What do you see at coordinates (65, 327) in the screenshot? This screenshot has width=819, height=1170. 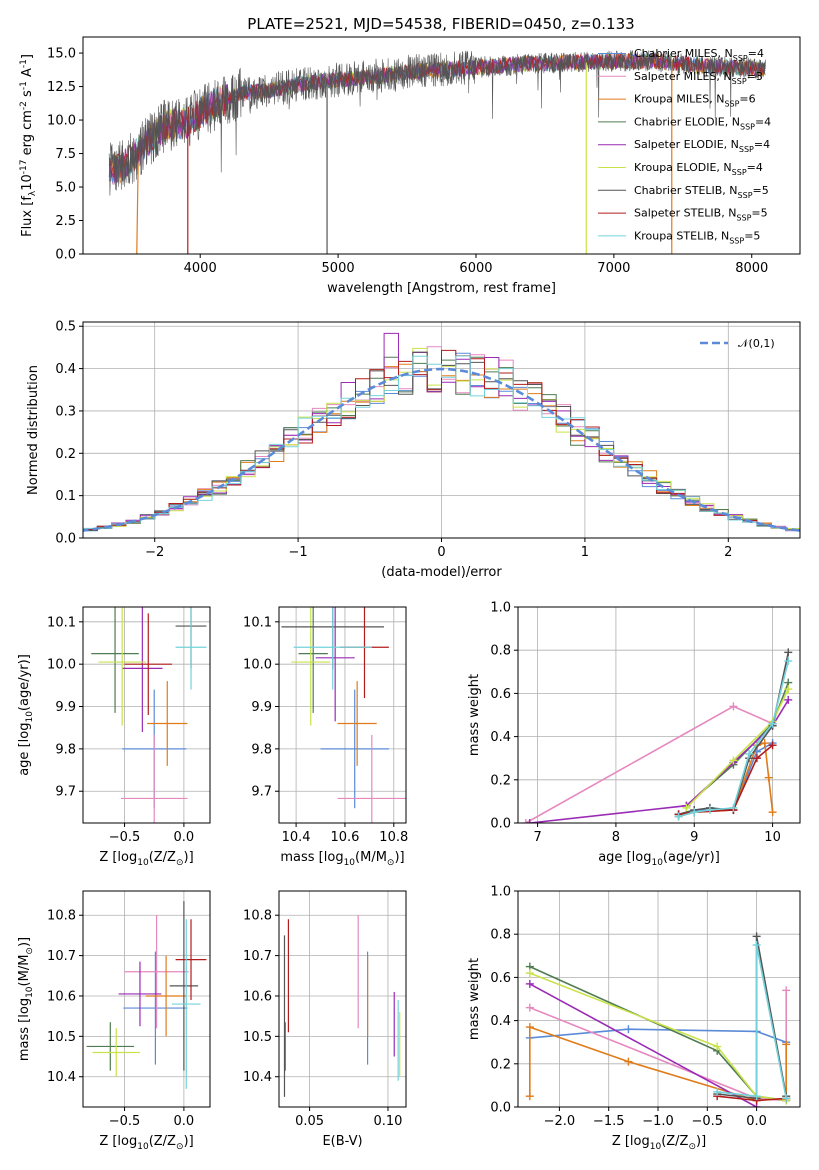 I see `y-tick-label: 0.5` at bounding box center [65, 327].